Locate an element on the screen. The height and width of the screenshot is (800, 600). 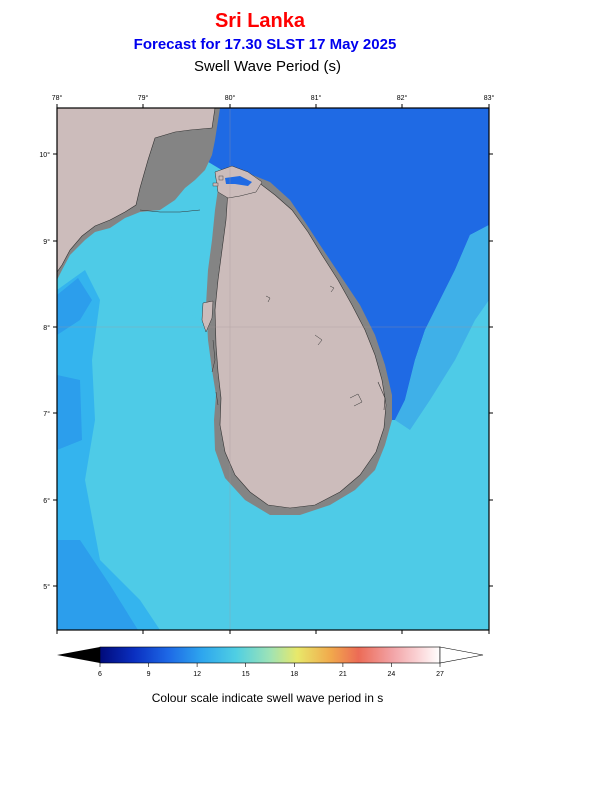
lat-tick-label: 5° is located at coordinates (46, 587).